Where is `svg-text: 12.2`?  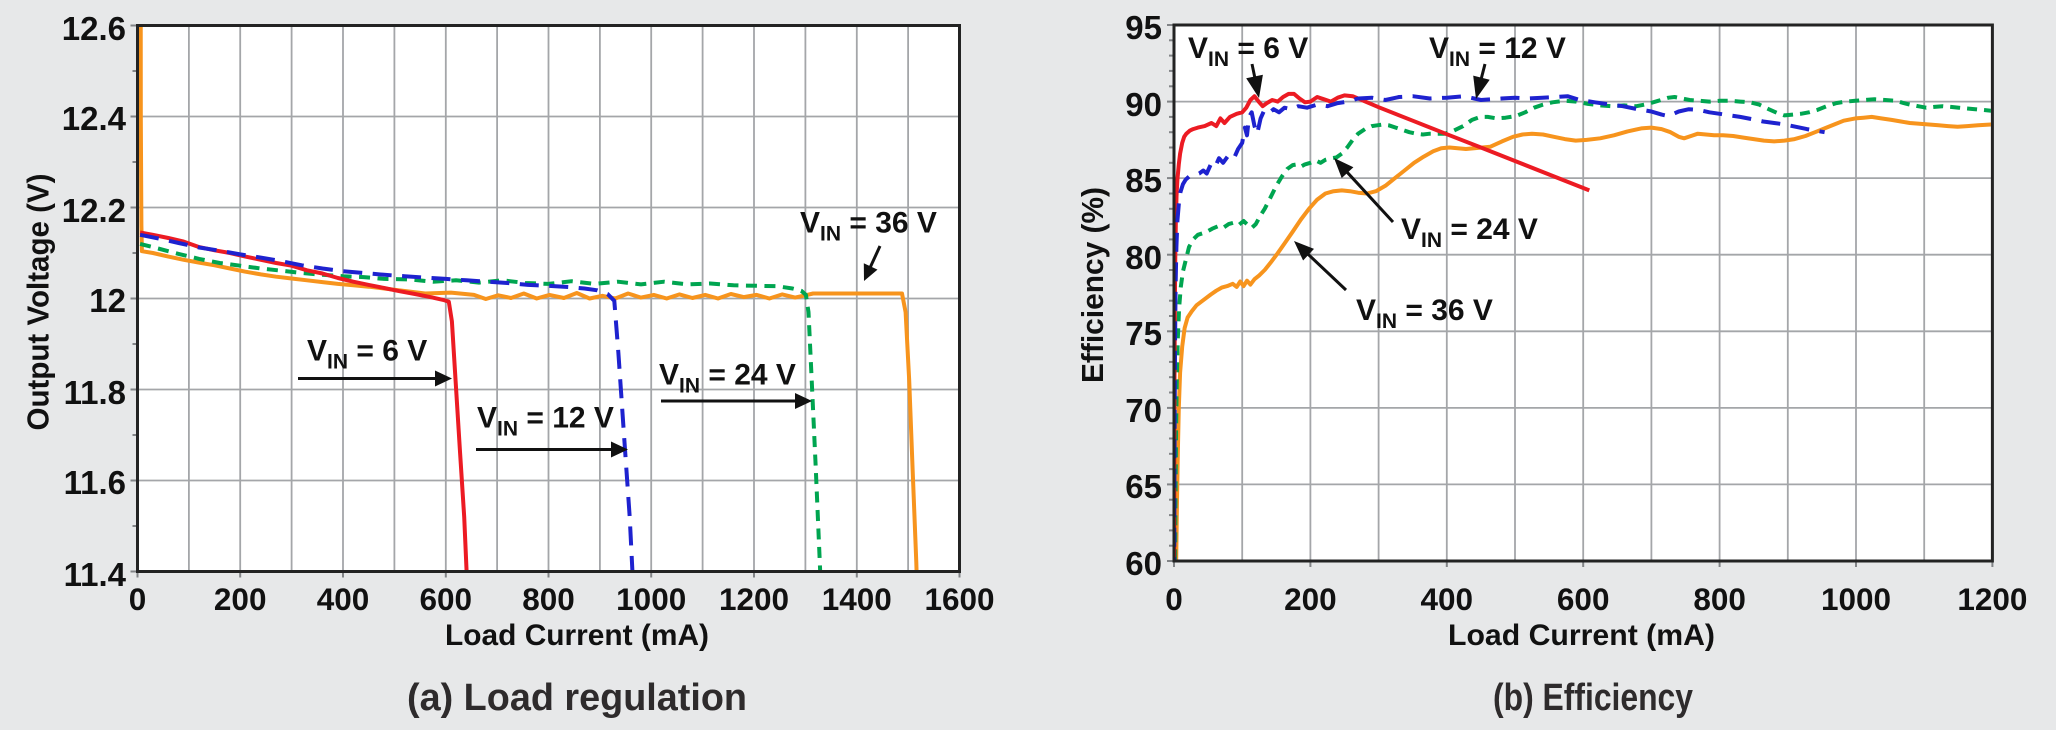
svg-text: 12.2 is located at coordinates (94, 210).